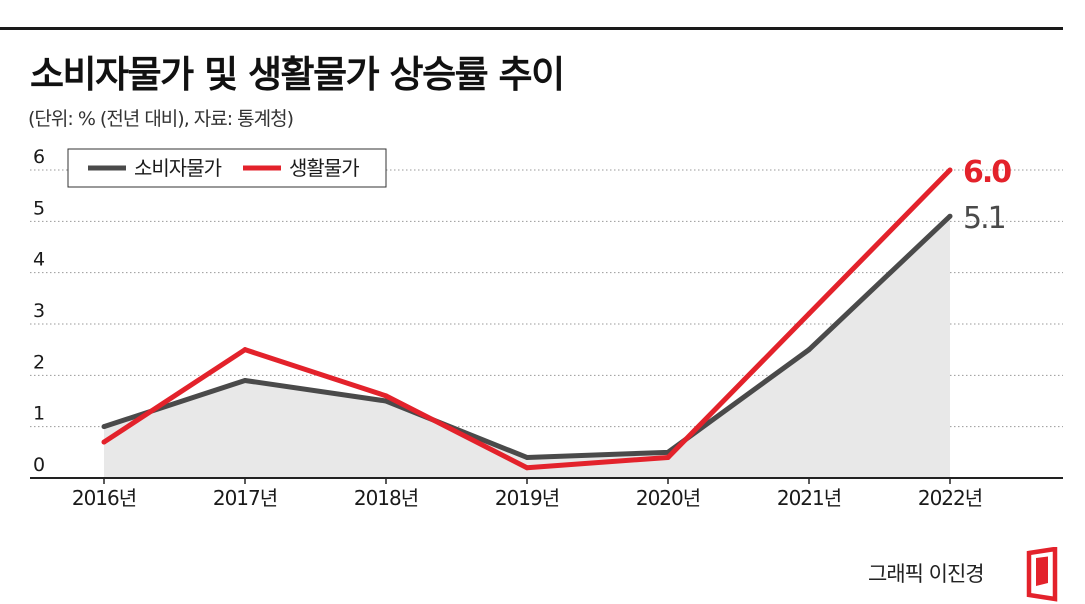  I want to click on x-tick-label-1: 2017년, so click(245, 498).